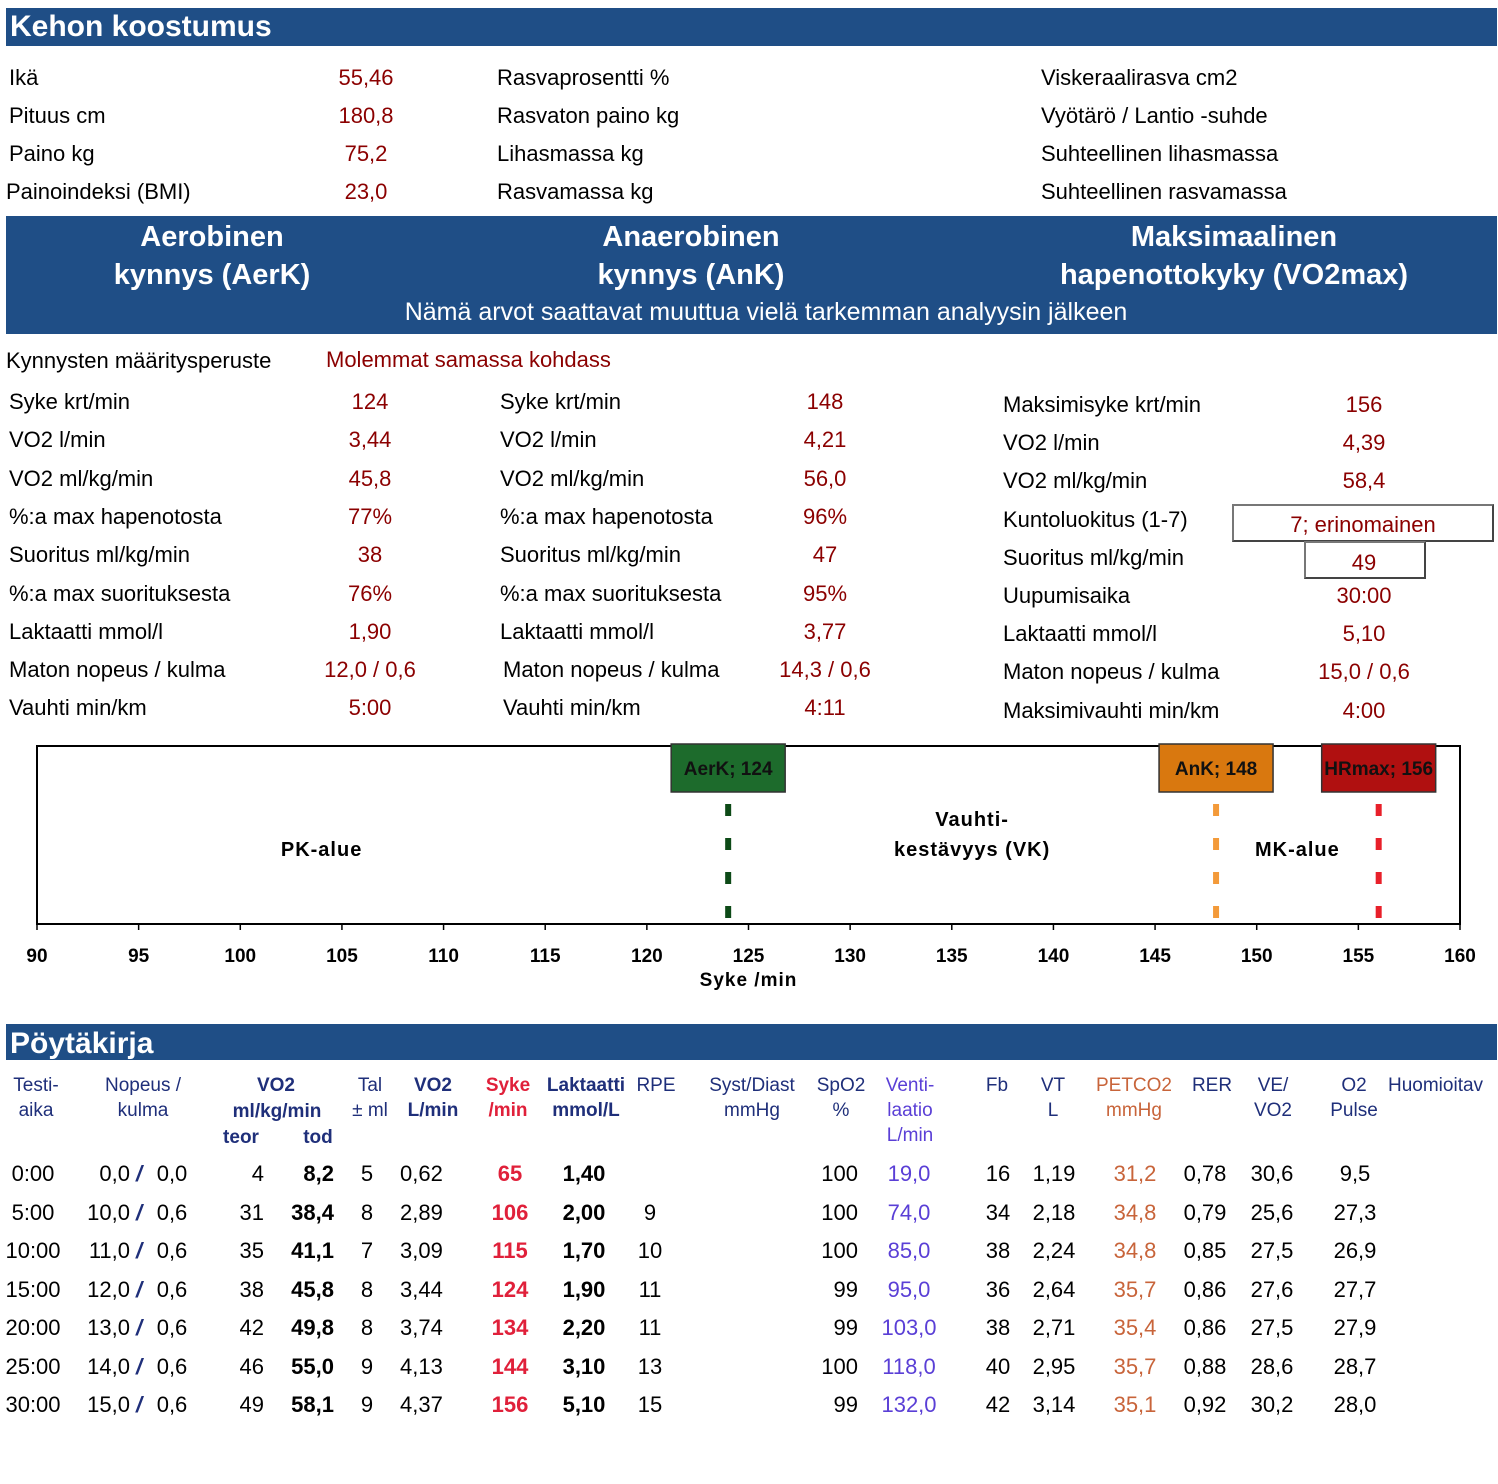 Image resolution: width=1498 pixels, height=1484 pixels. Describe the element at coordinates (1205, 1366) in the screenshot. I see `cell-rer: 0,88` at that location.